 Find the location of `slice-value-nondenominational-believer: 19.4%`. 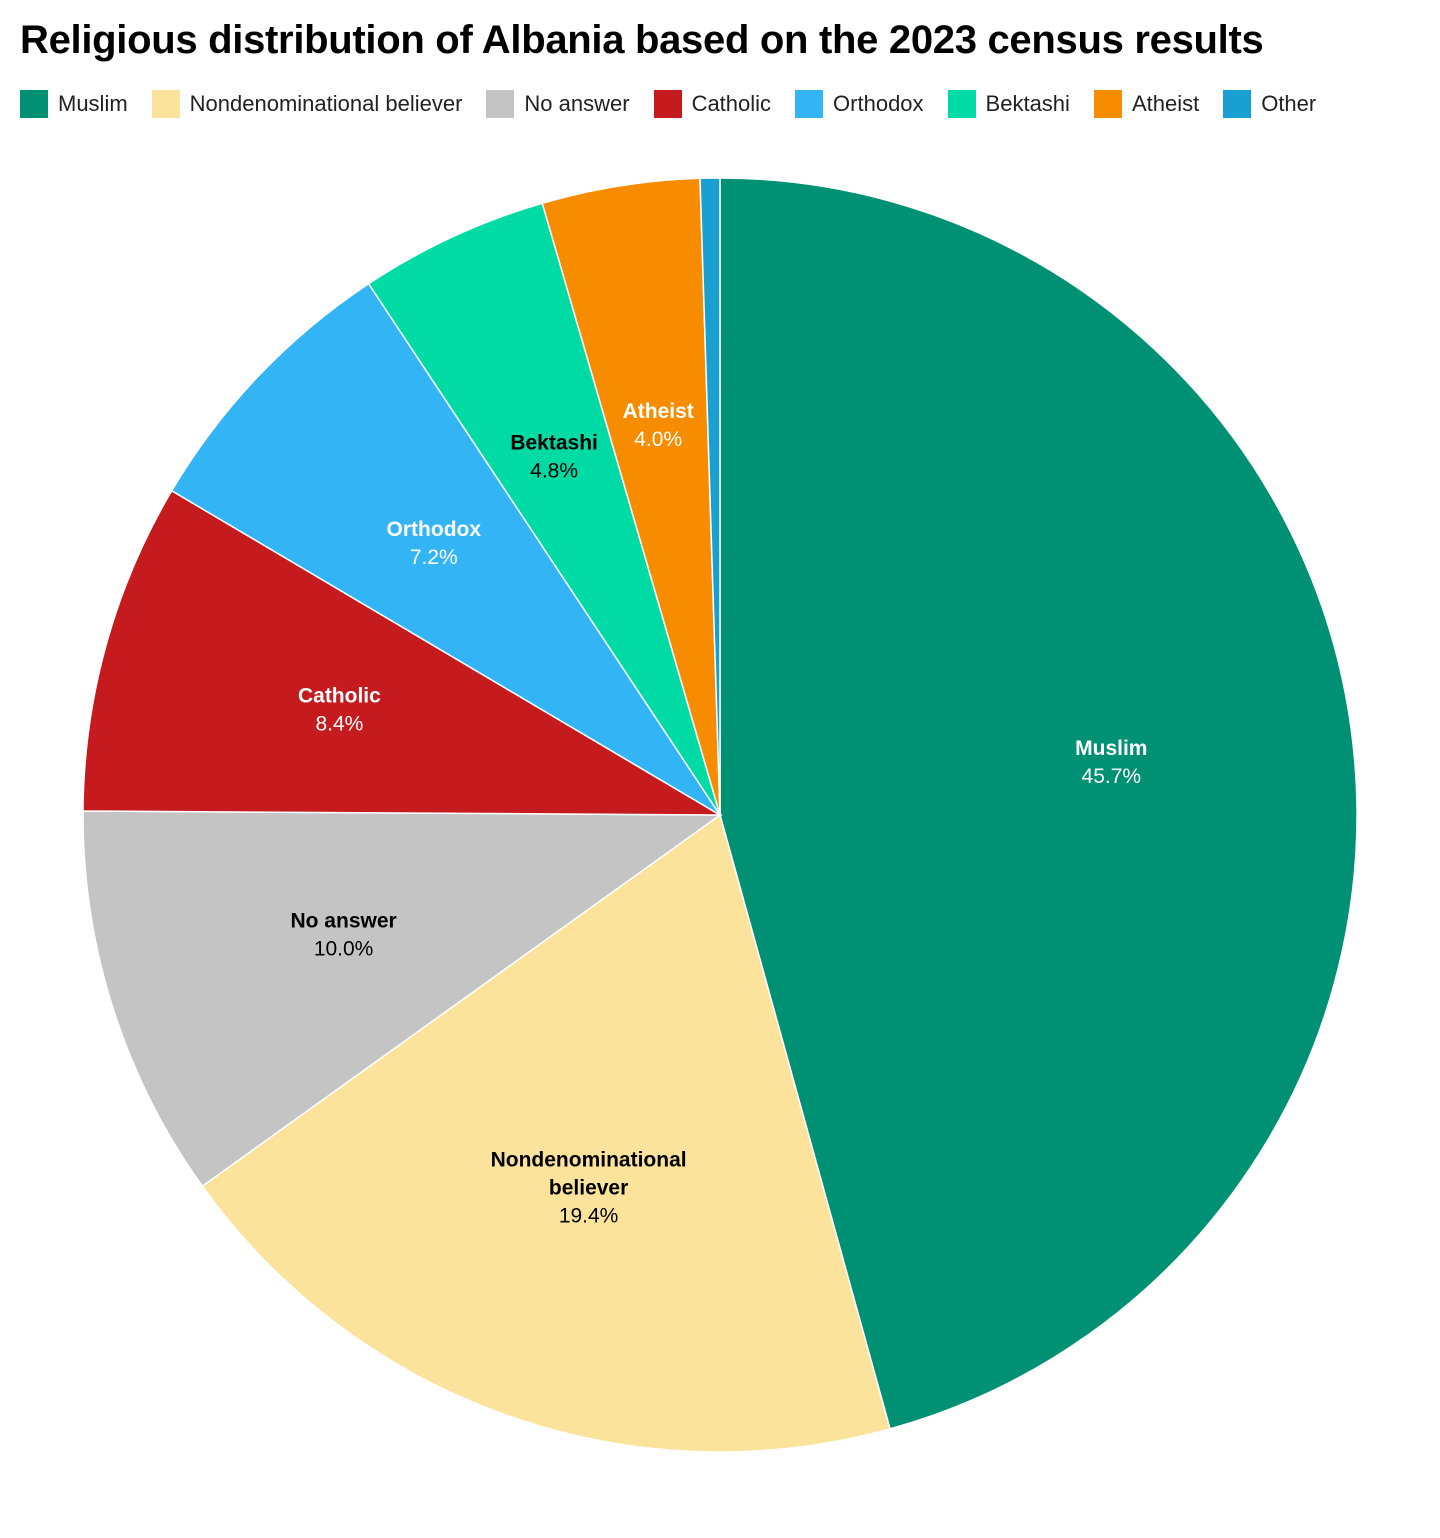

slice-value-nondenominational-believer: 19.4% is located at coordinates (589, 1215).